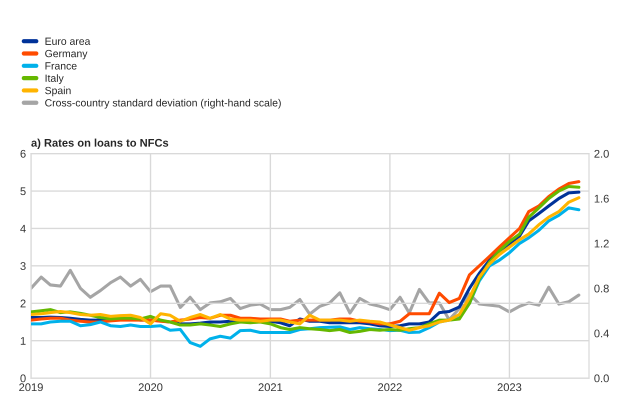 This screenshot has width=620, height=401. What do you see at coordinates (23, 266) in the screenshot?
I see `y-tick-label: 3` at bounding box center [23, 266].